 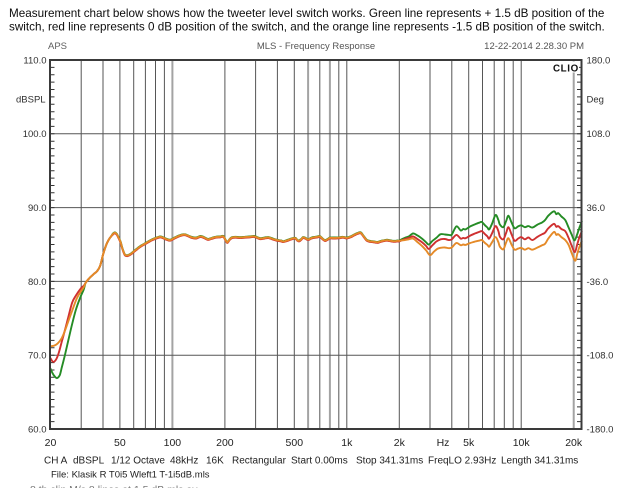 I want to click on svg-text: 80.0, so click(x=37, y=282).